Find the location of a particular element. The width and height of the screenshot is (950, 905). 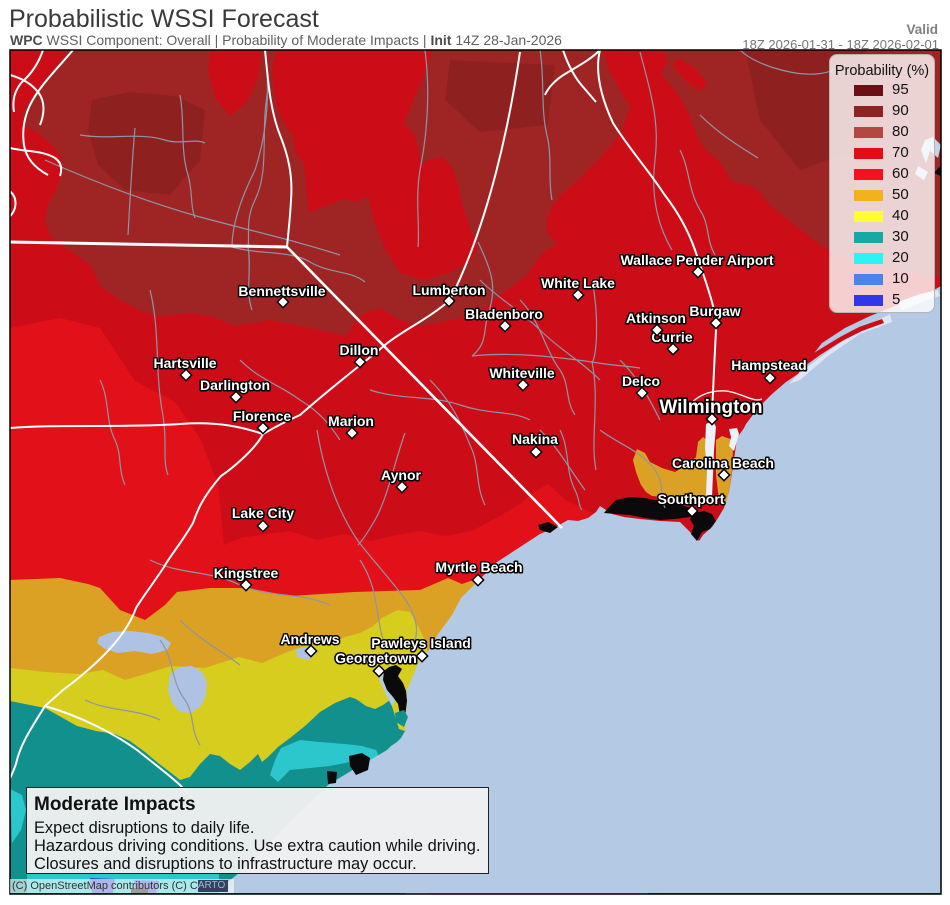

svg-text: Florence is located at coordinates (262, 416).